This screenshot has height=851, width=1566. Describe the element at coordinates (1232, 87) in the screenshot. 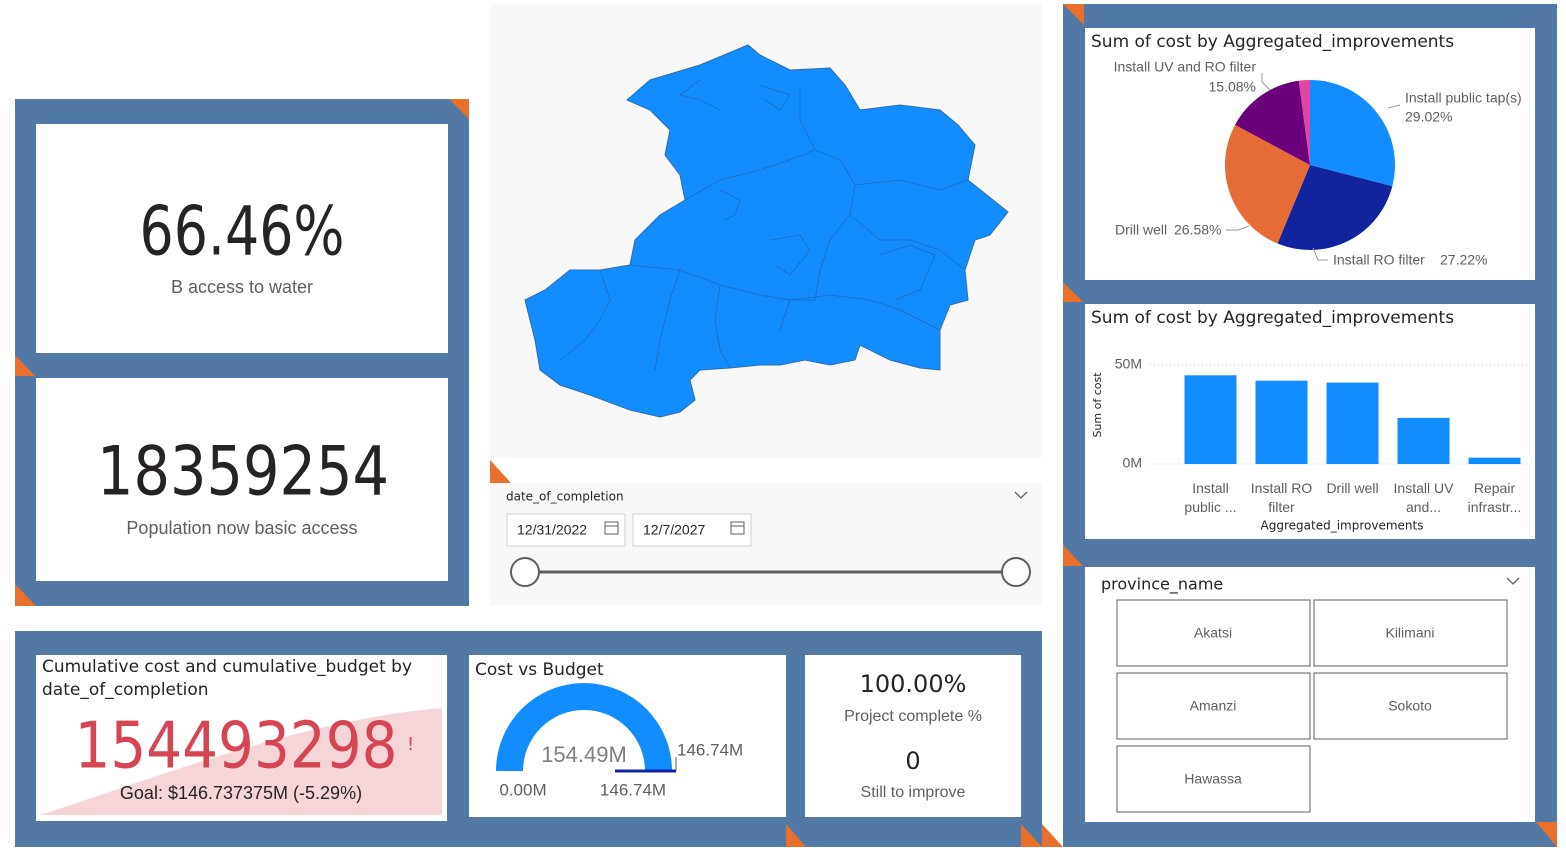

I see `pie-value-label: 15.08%` at that location.